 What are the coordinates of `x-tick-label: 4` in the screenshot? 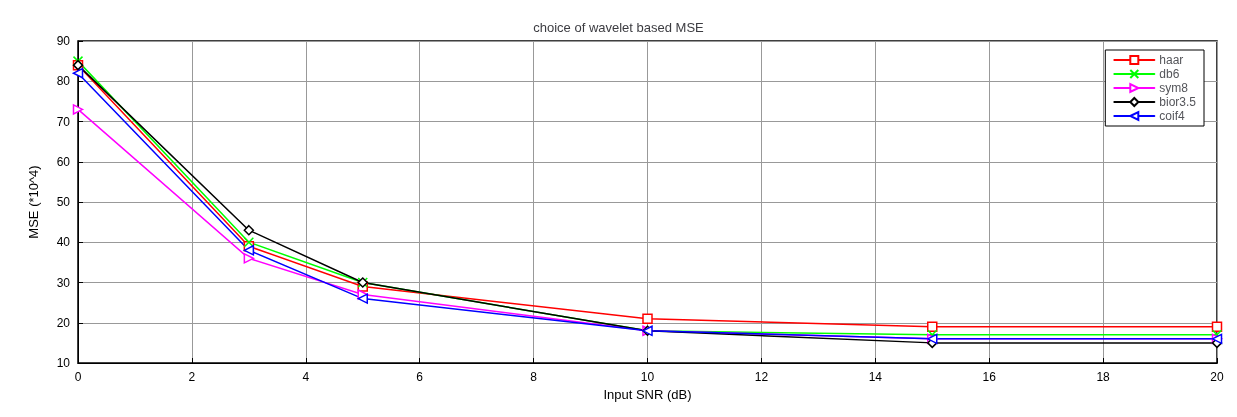 It's located at (306, 377).